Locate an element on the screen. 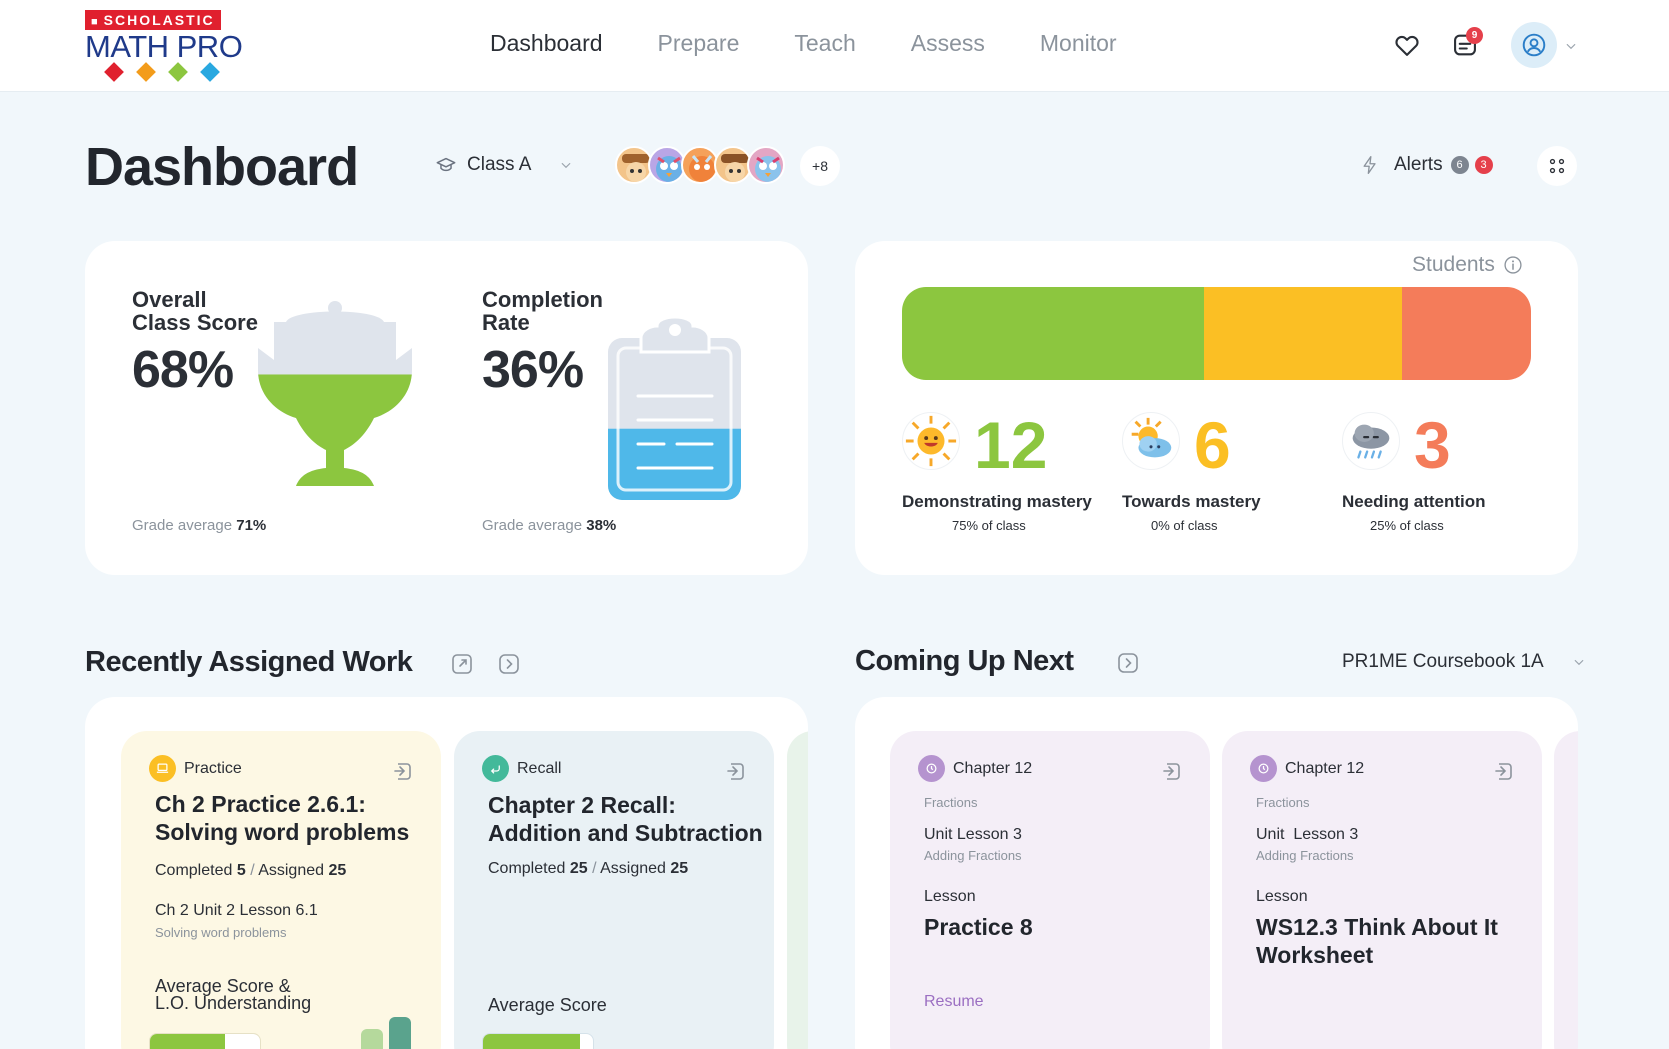 The width and height of the screenshot is (1669, 1049). trophy-fill-level is located at coordinates (335, 430).